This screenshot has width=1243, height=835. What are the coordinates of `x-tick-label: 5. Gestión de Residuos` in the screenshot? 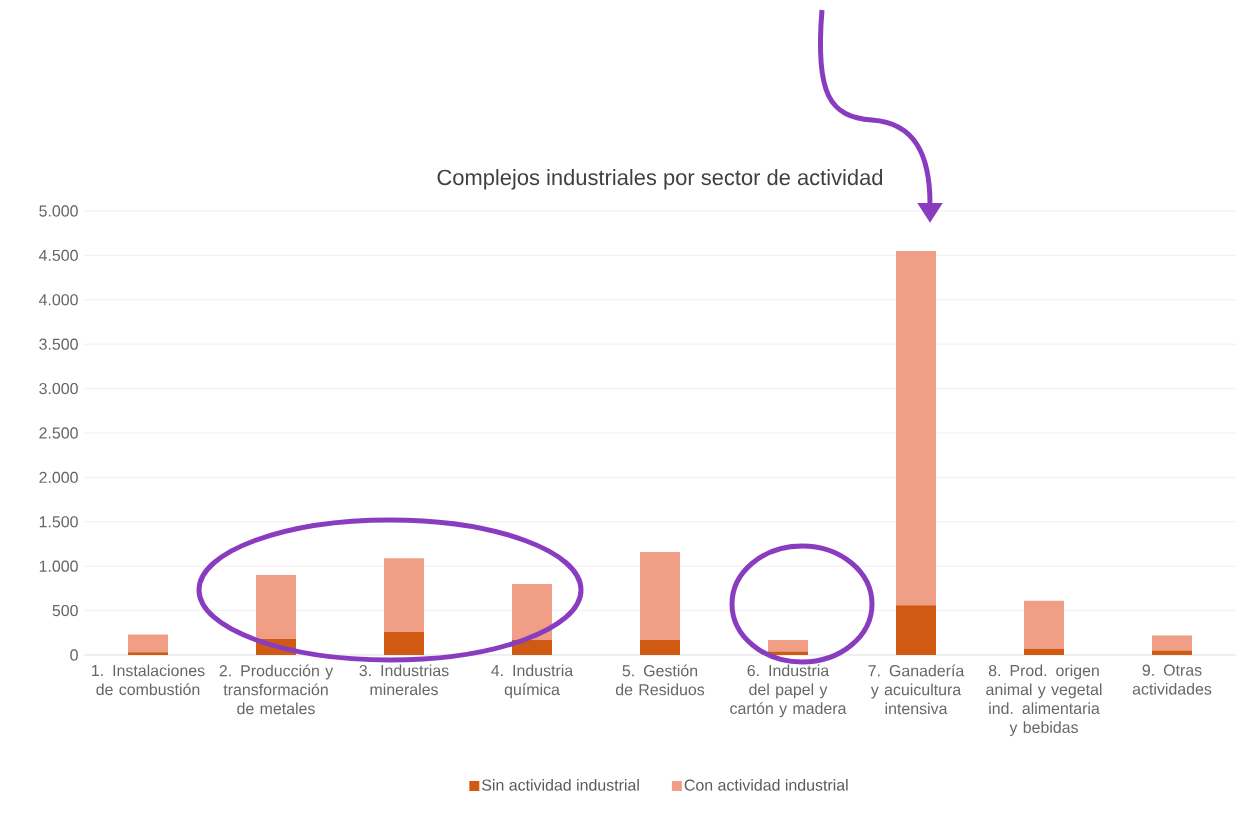 It's located at (660, 680).